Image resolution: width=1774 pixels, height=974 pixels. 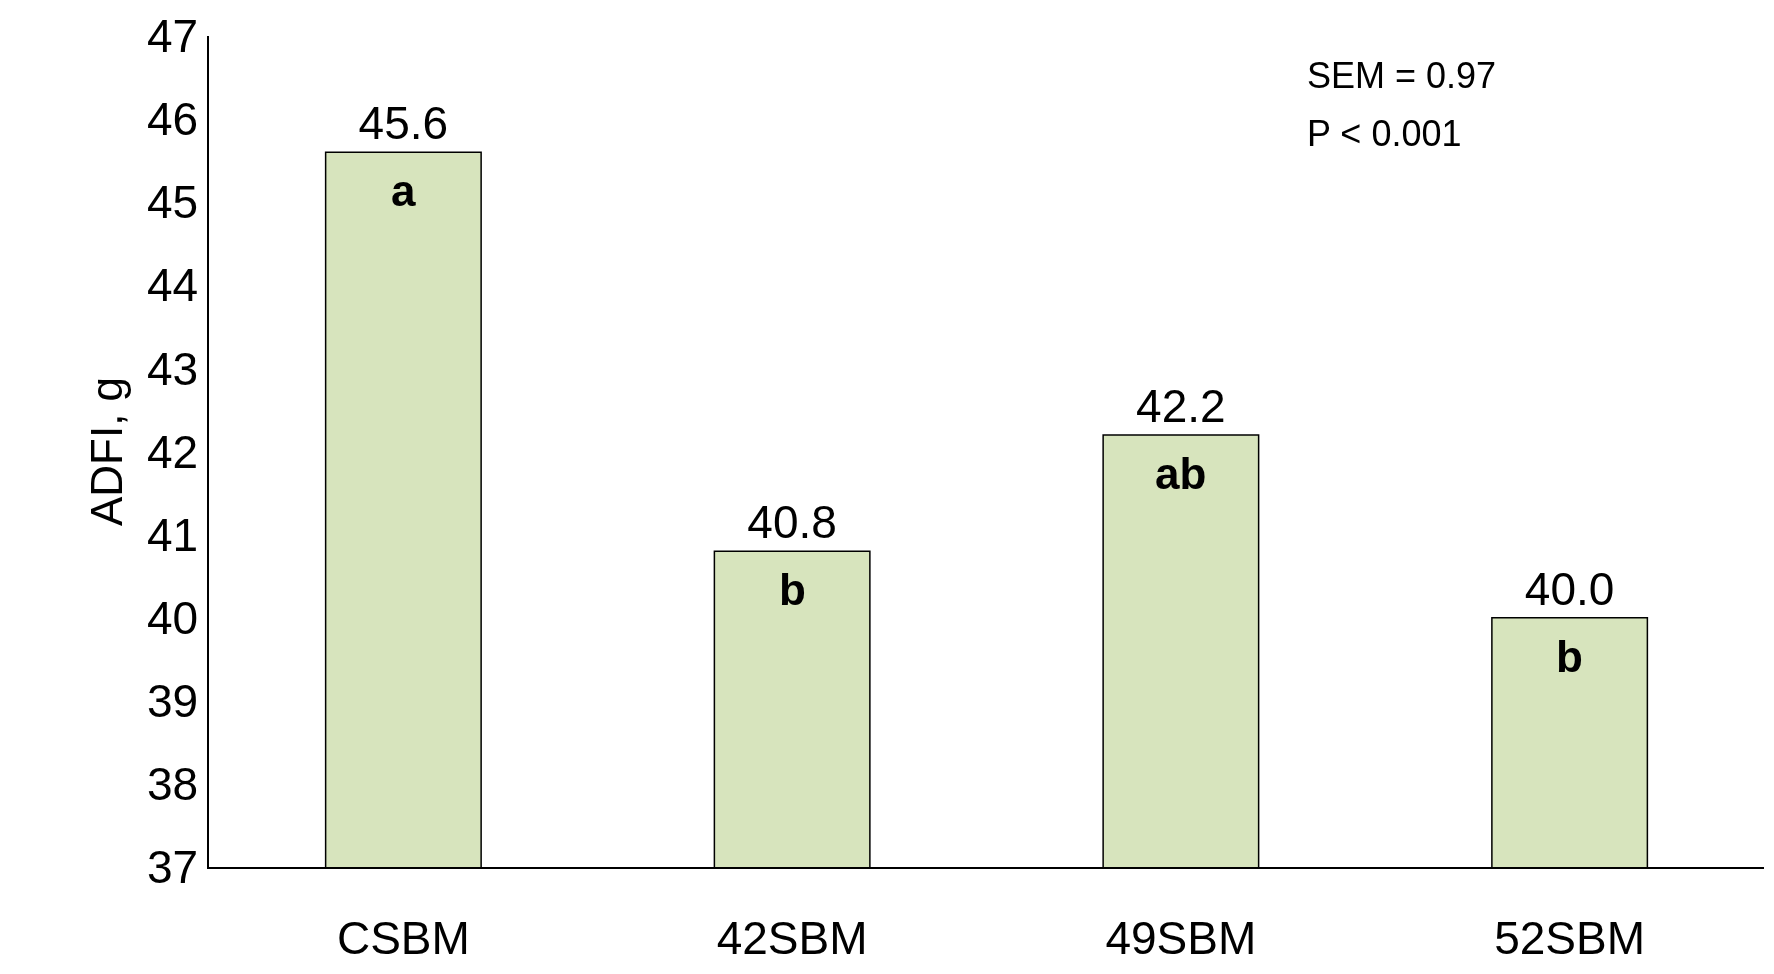 What do you see at coordinates (1181, 405) in the screenshot?
I see `data-label: 42.2` at bounding box center [1181, 405].